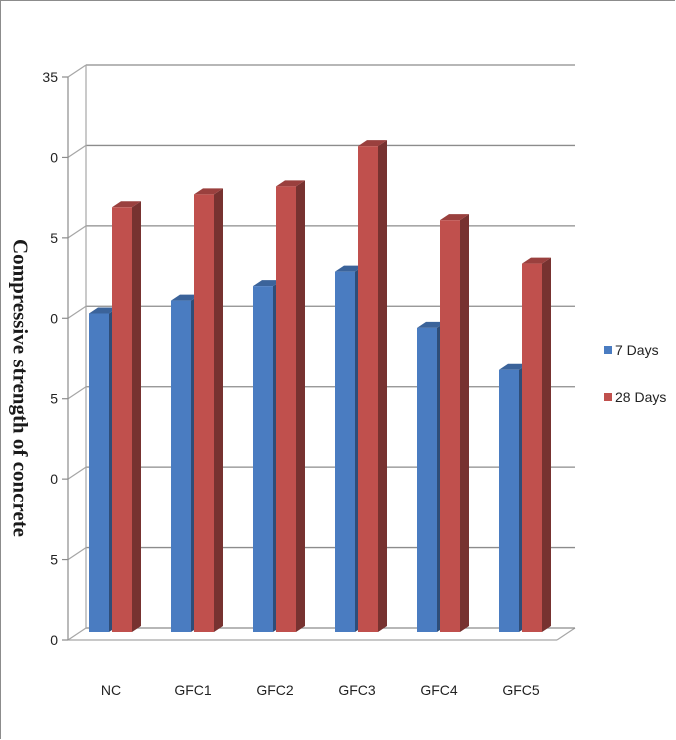 The image size is (676, 740). I want to click on y-axis-title: Compressive strength of concrete, so click(20, 388).